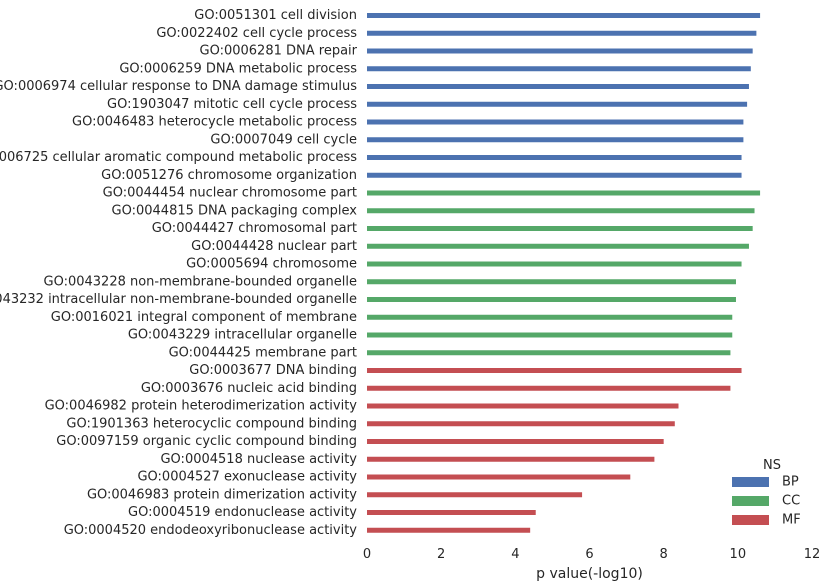 This screenshot has width=826, height=587. Describe the element at coordinates (242, 512) in the screenshot. I see `bar-label: GO:0004519 endonuclease activity` at that location.